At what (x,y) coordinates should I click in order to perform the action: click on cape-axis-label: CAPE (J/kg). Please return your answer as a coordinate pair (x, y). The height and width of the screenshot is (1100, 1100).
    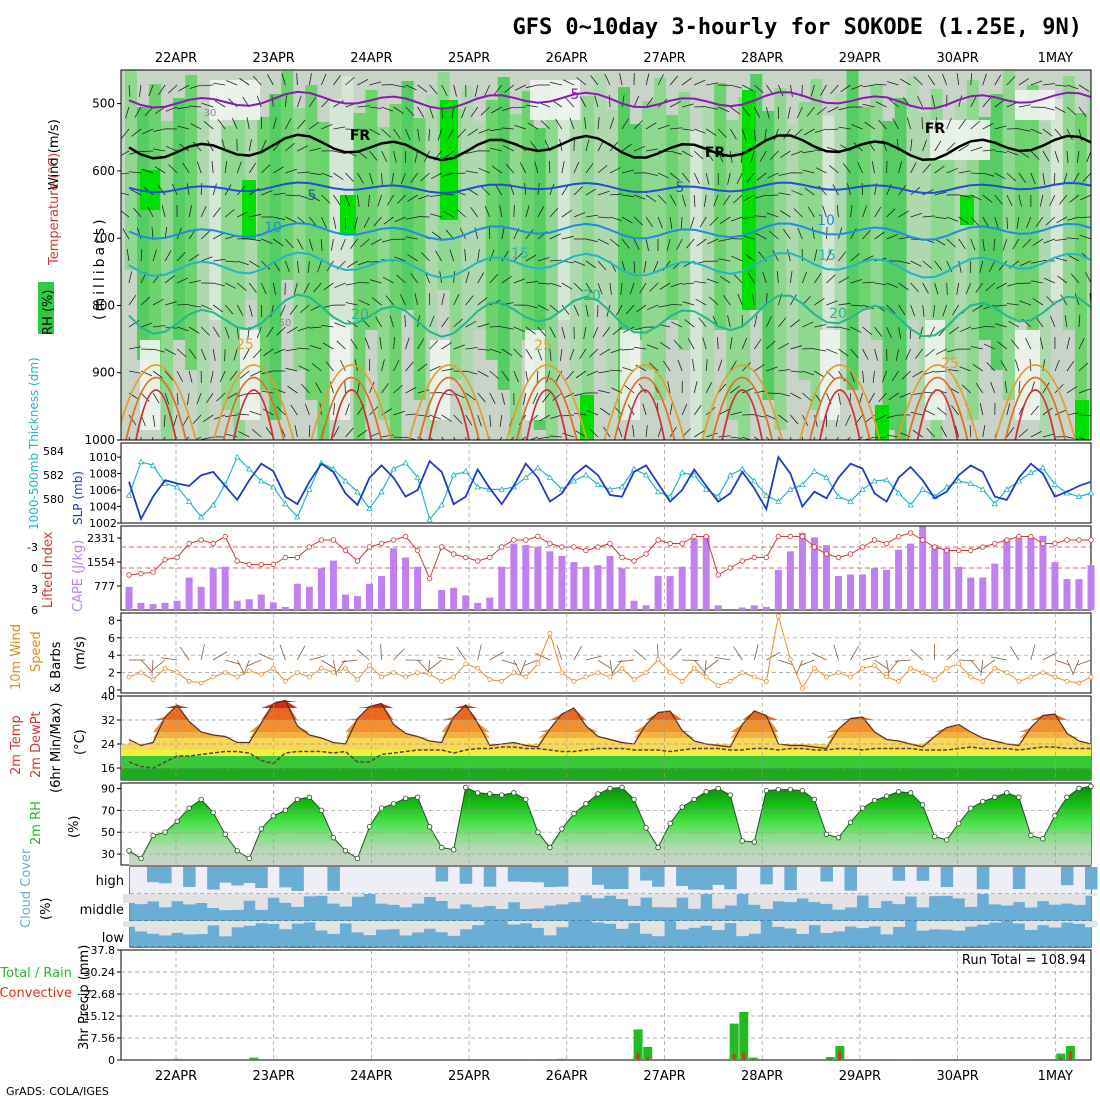
    Looking at the image, I should click on (78, 576).